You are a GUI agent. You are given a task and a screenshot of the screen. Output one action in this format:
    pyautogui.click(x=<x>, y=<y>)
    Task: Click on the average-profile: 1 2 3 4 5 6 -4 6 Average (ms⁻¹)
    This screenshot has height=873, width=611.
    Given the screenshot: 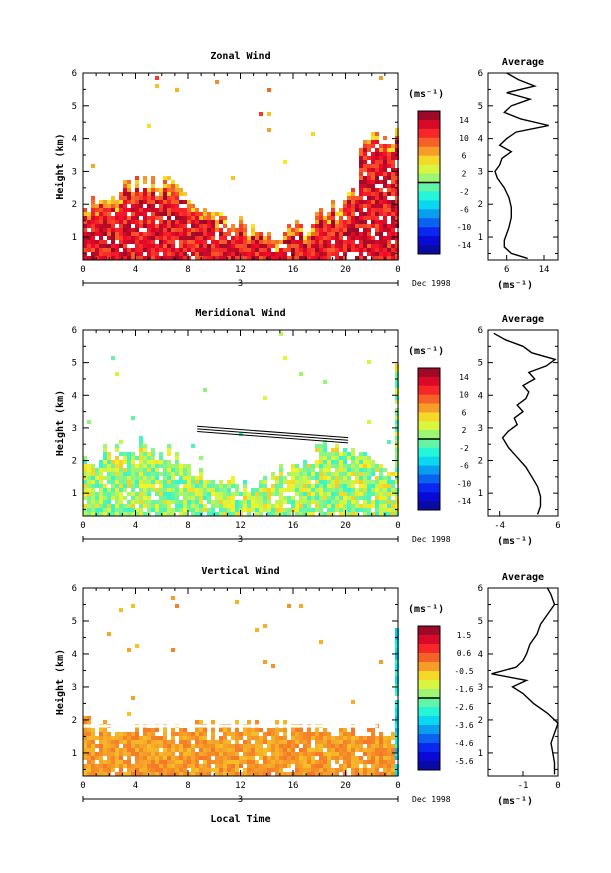 What is the action you would take?
    pyautogui.click(x=519, y=430)
    